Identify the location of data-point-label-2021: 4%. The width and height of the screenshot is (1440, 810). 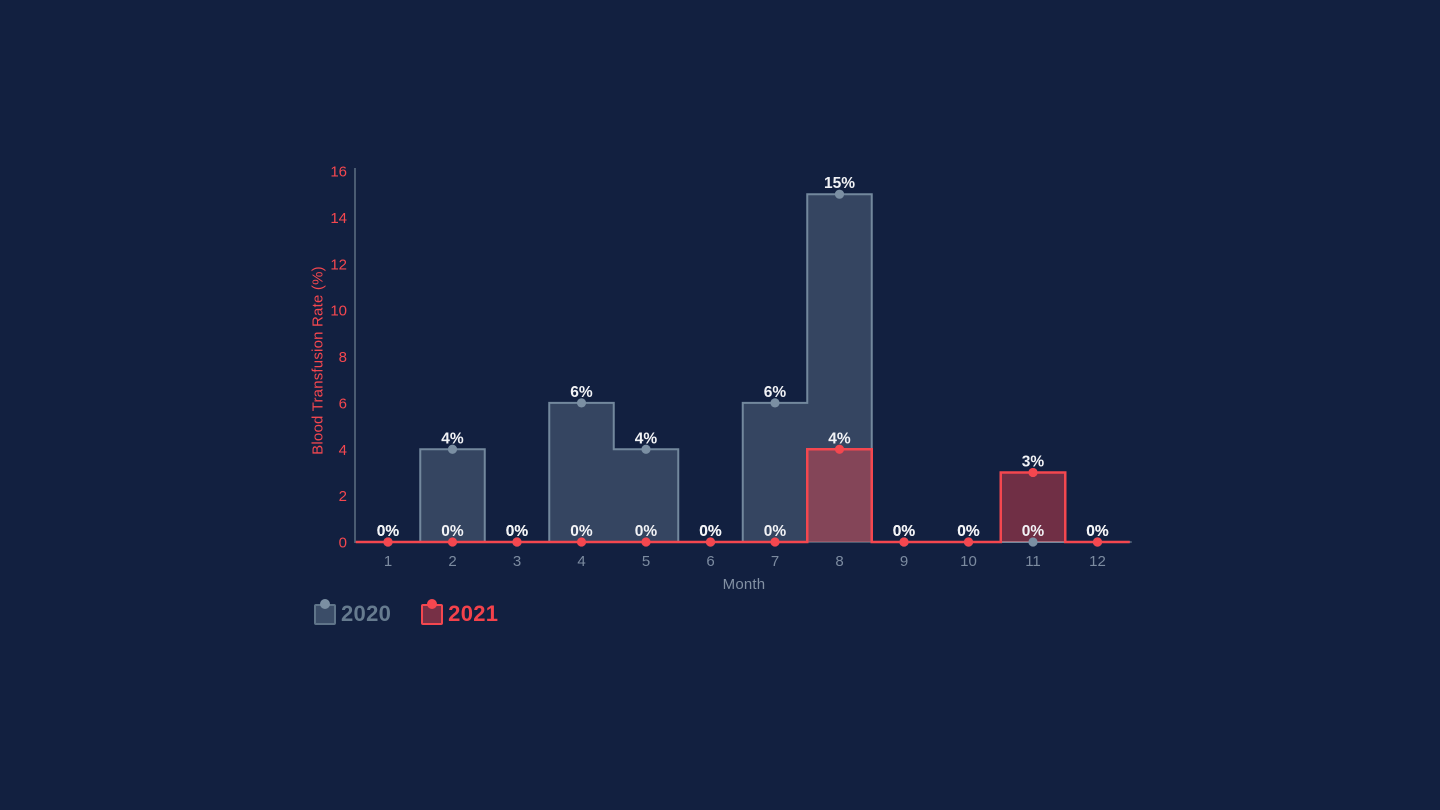
(839, 438).